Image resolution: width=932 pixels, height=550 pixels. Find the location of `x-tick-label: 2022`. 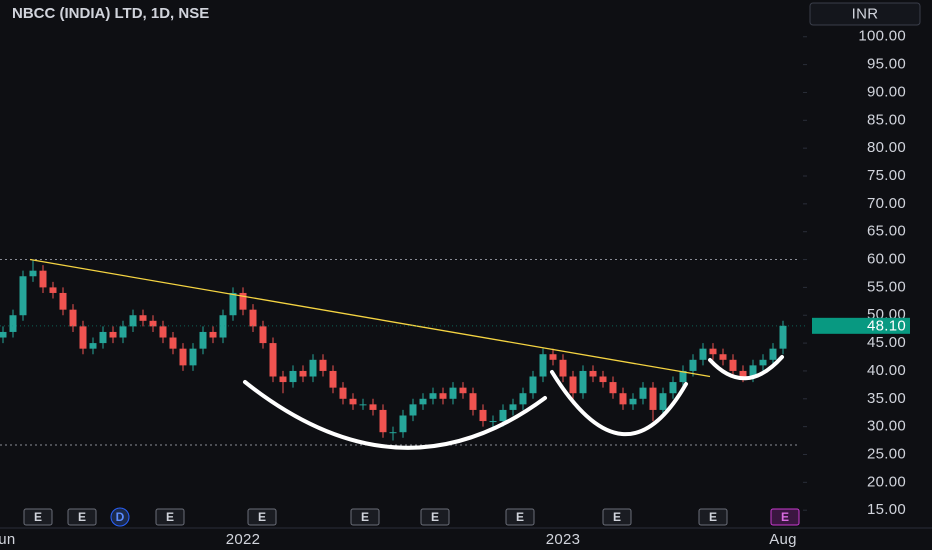

x-tick-label: 2022 is located at coordinates (243, 539).